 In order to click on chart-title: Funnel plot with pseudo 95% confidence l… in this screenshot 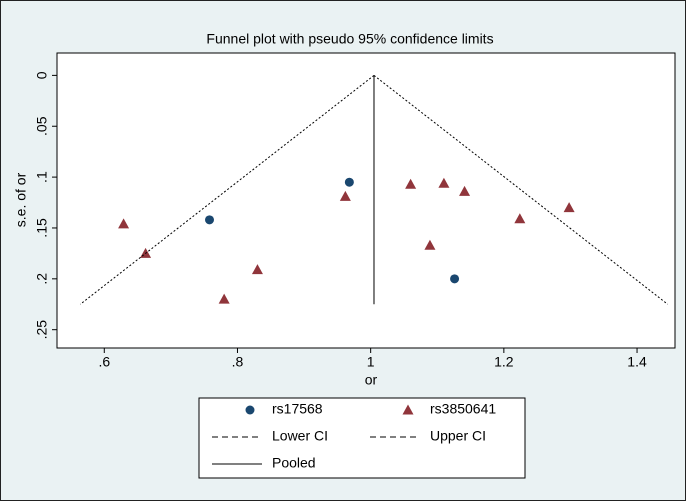, I will do `click(349, 39)`.